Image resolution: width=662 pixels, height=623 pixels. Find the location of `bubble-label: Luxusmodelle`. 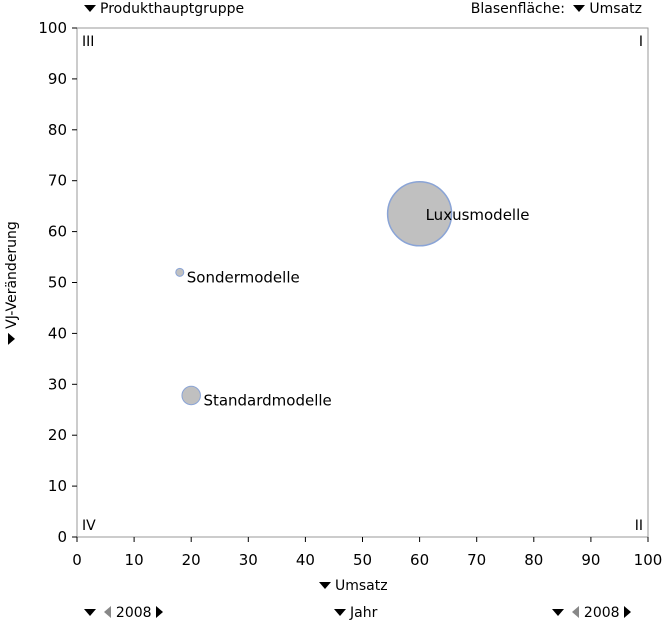

bubble-label: Luxusmodelle is located at coordinates (478, 215).